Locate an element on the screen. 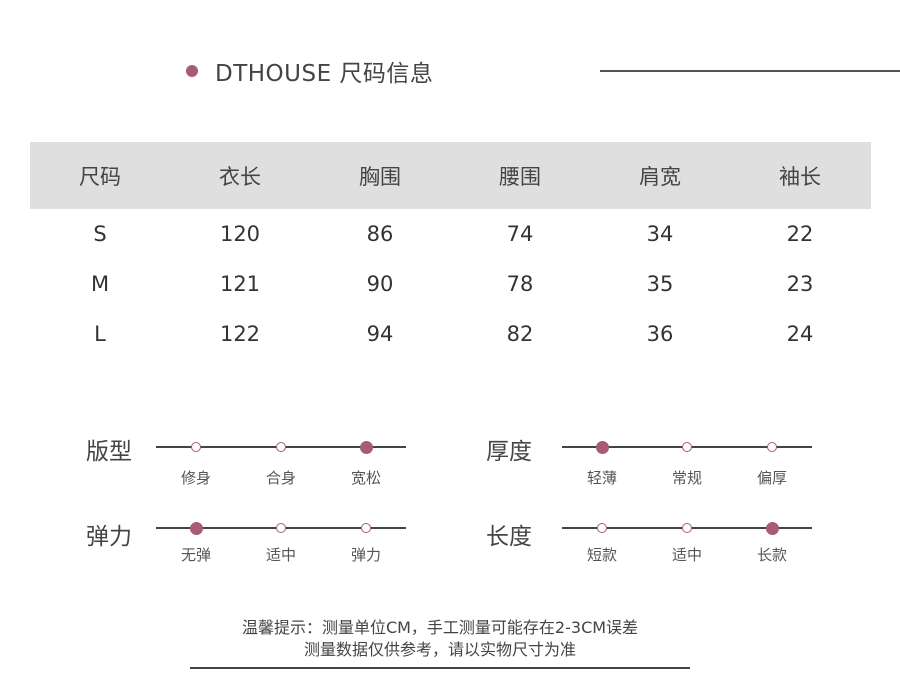  table-cell: 34 is located at coordinates (660, 234).